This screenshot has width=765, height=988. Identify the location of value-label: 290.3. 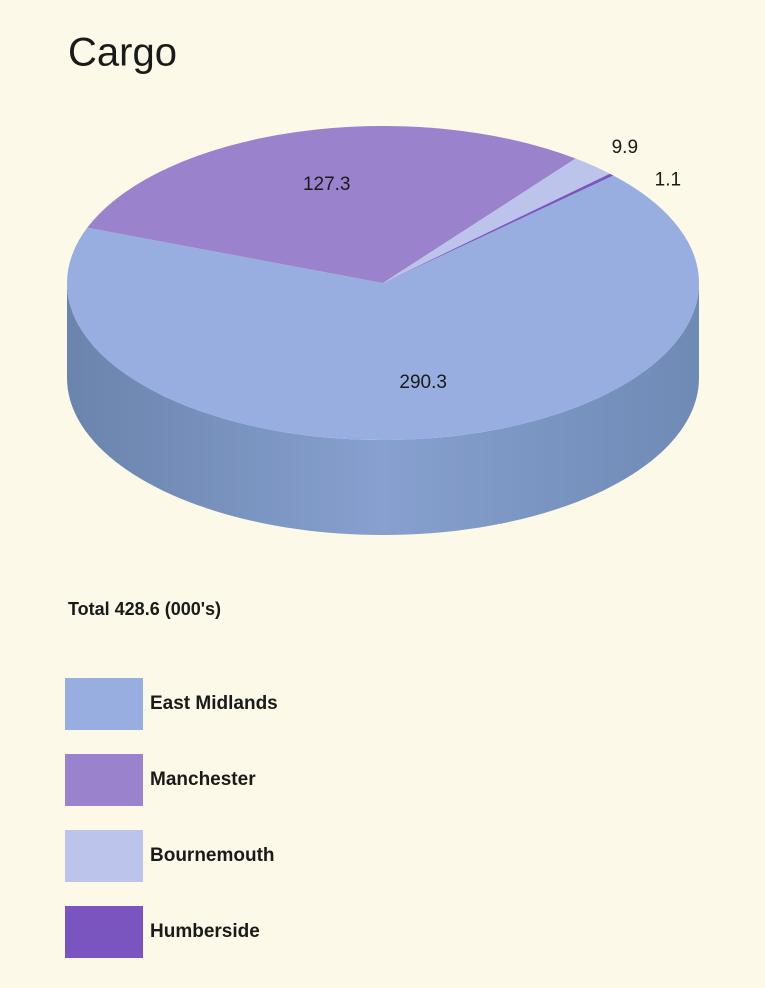
(423, 382).